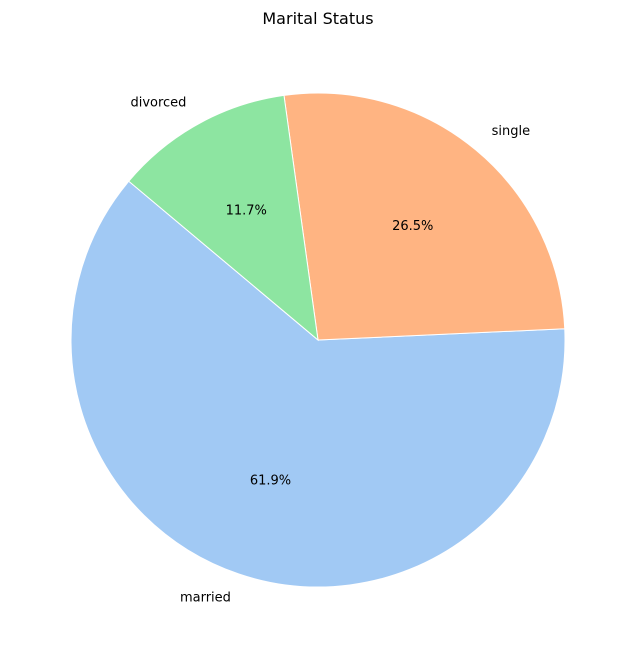  Describe the element at coordinates (270, 480) in the screenshot. I see `slice-pct-married: 61.9%` at that location.